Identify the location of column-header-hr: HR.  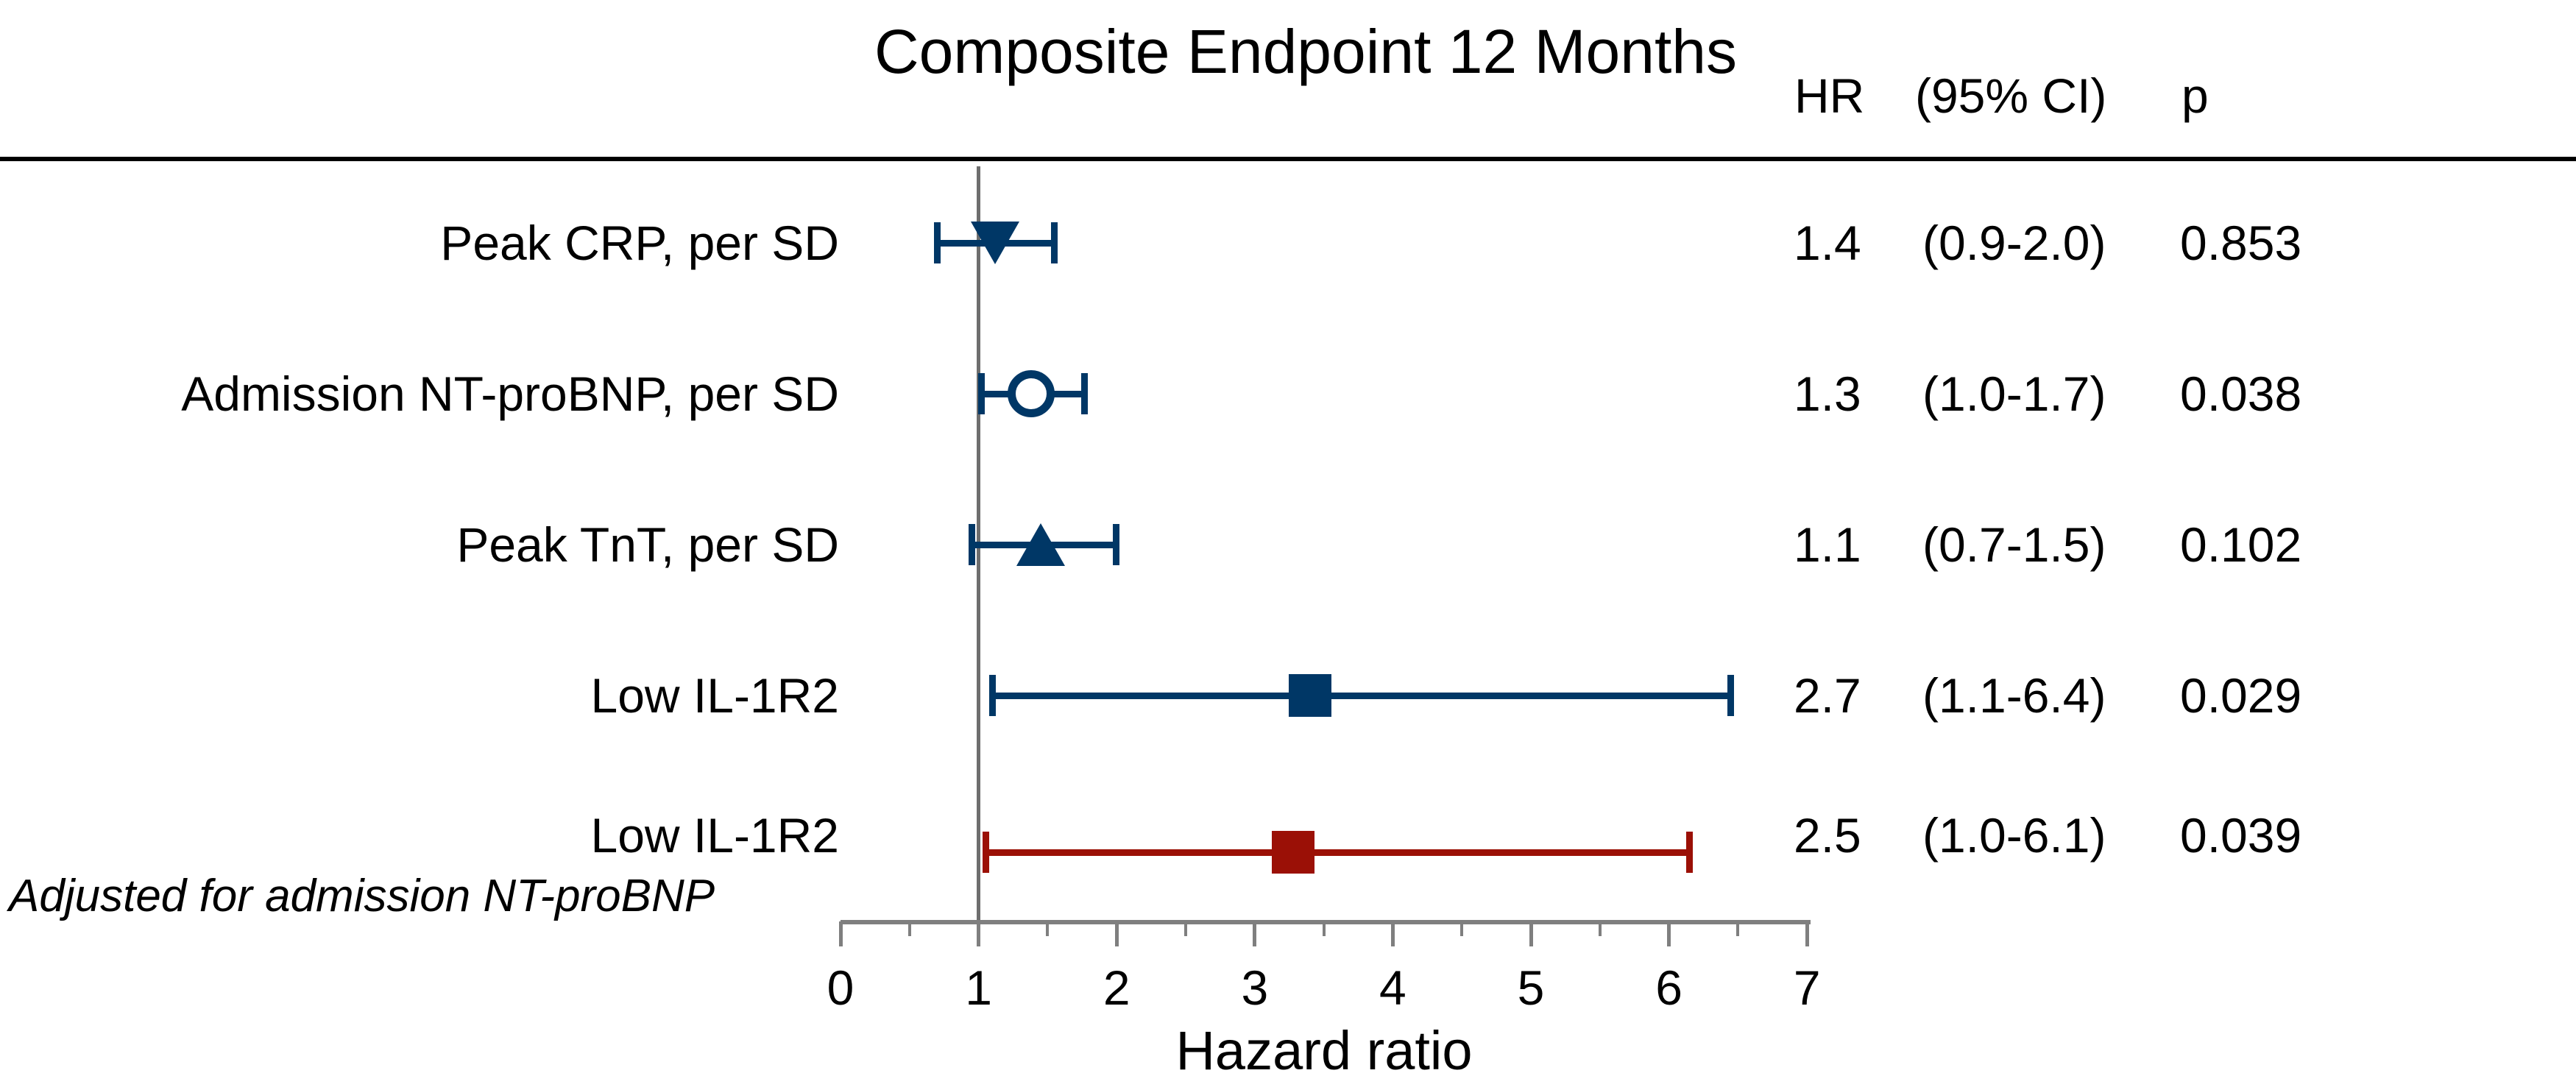
(1829, 95).